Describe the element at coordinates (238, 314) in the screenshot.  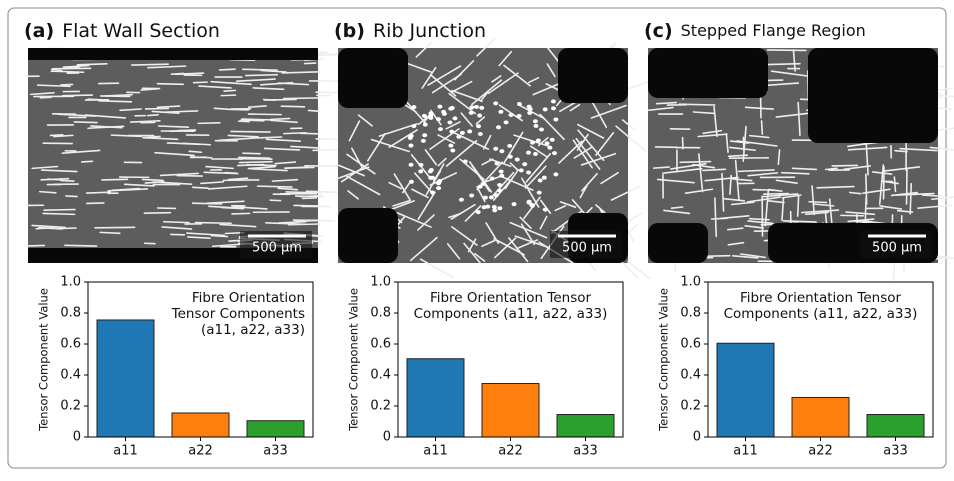
I see `annotation: Tensor Components` at that location.